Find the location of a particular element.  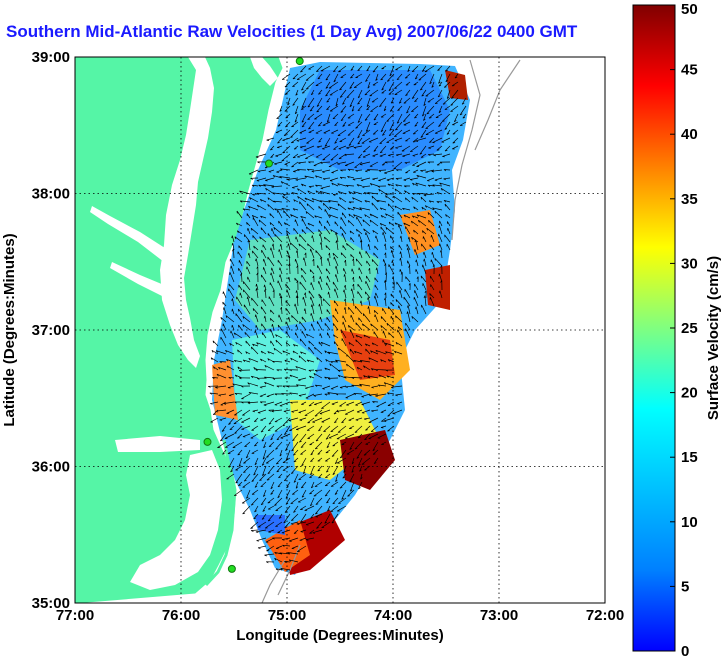

colorbar-label: Surface Velocity (cm/s) is located at coordinates (713, 338).